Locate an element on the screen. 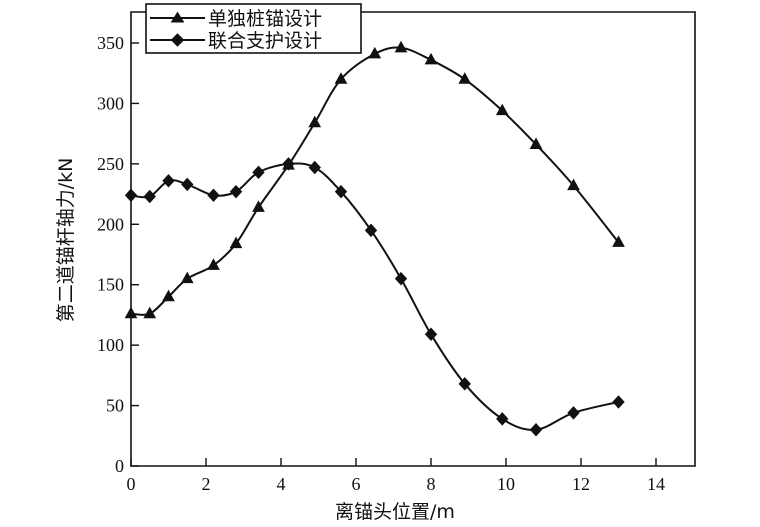 The height and width of the screenshot is (527, 760). legend: 单独桩锚设计 联合支护设计 is located at coordinates (253, 28).